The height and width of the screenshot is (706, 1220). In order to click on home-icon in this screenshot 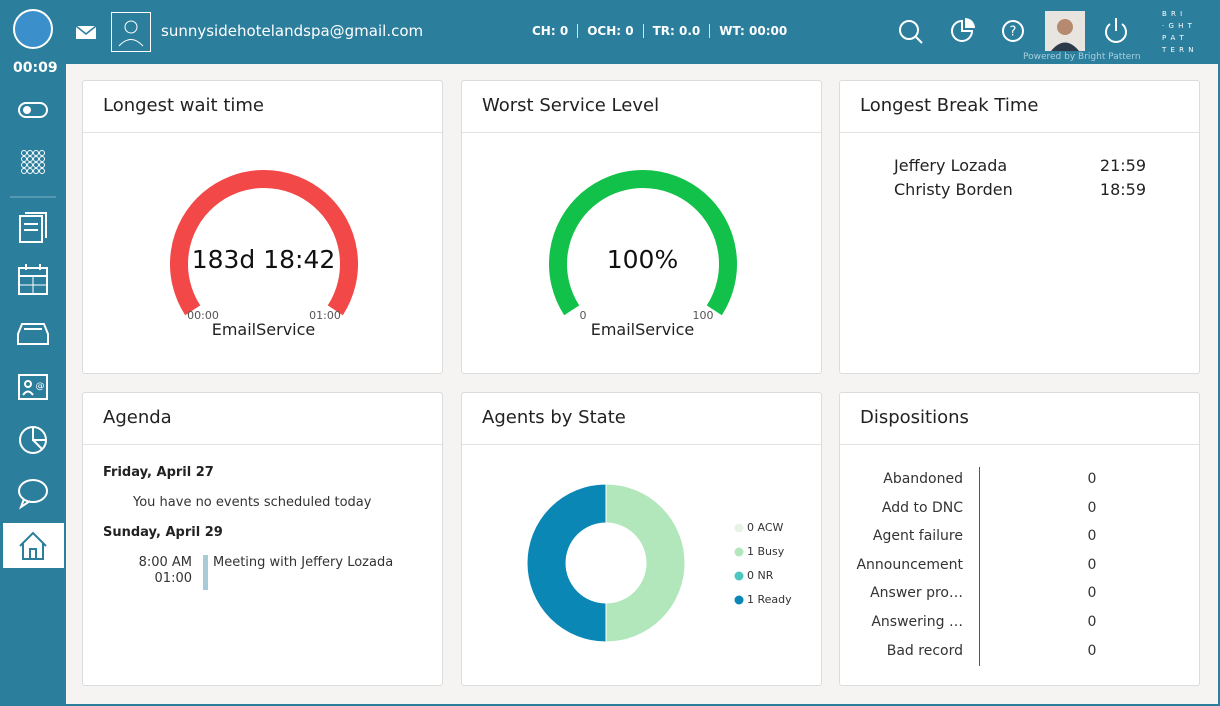, I will do `click(33, 545)`.